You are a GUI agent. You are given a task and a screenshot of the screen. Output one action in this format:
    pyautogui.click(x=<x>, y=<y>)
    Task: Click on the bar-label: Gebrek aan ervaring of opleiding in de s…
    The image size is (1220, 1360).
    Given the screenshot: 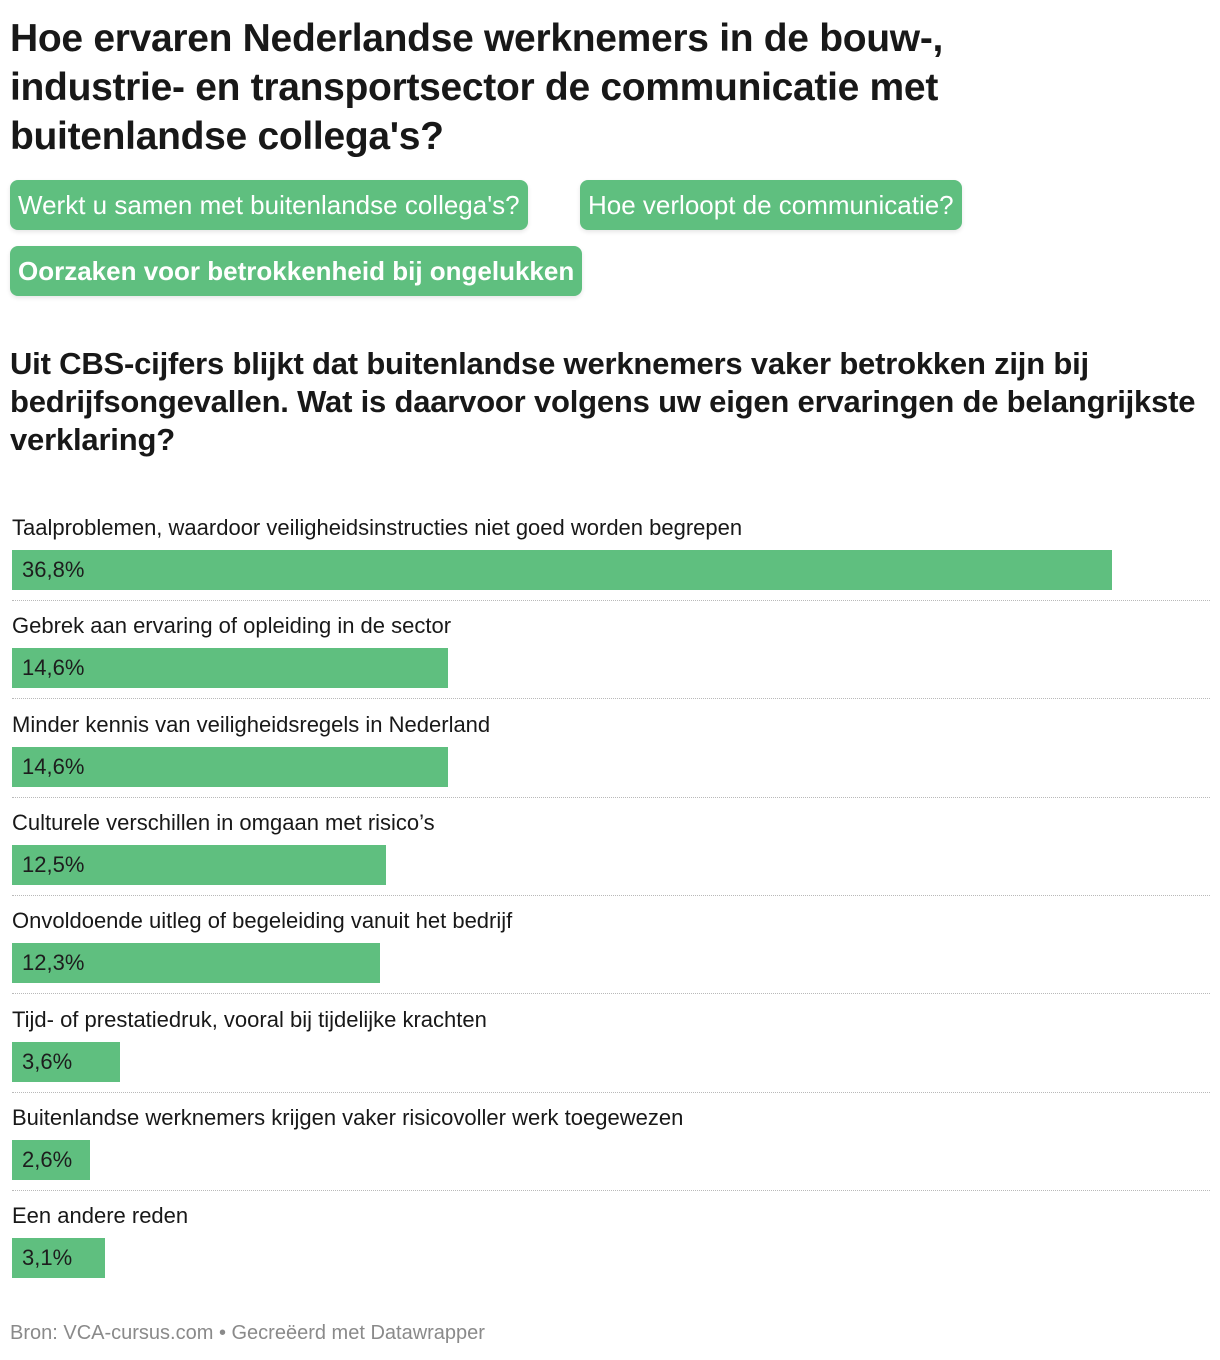 What is the action you would take?
    pyautogui.click(x=232, y=626)
    